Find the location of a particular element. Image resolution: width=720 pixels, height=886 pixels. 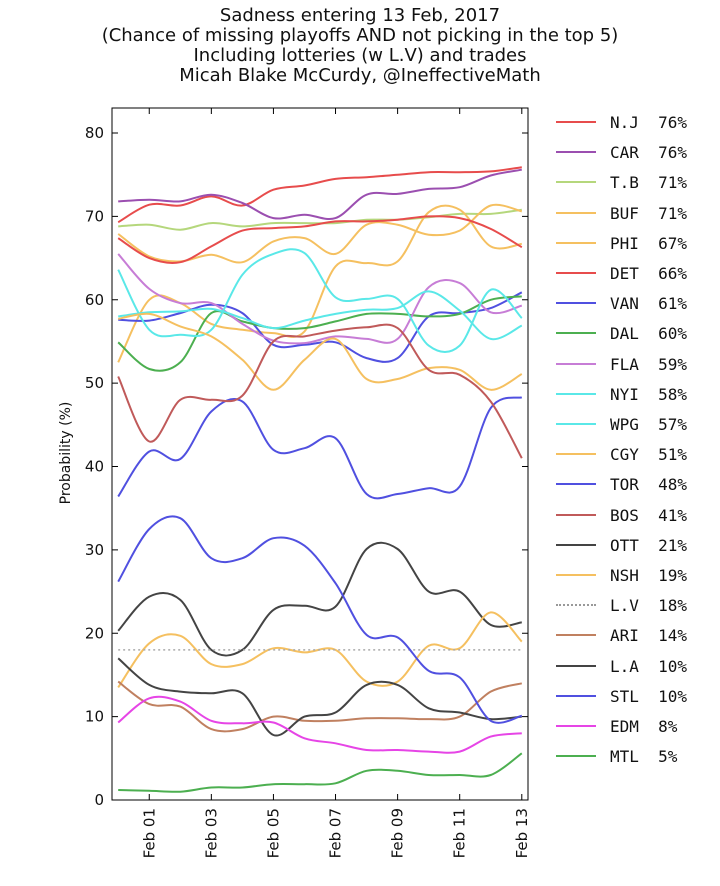

series-line-car is located at coordinates (320, 194).